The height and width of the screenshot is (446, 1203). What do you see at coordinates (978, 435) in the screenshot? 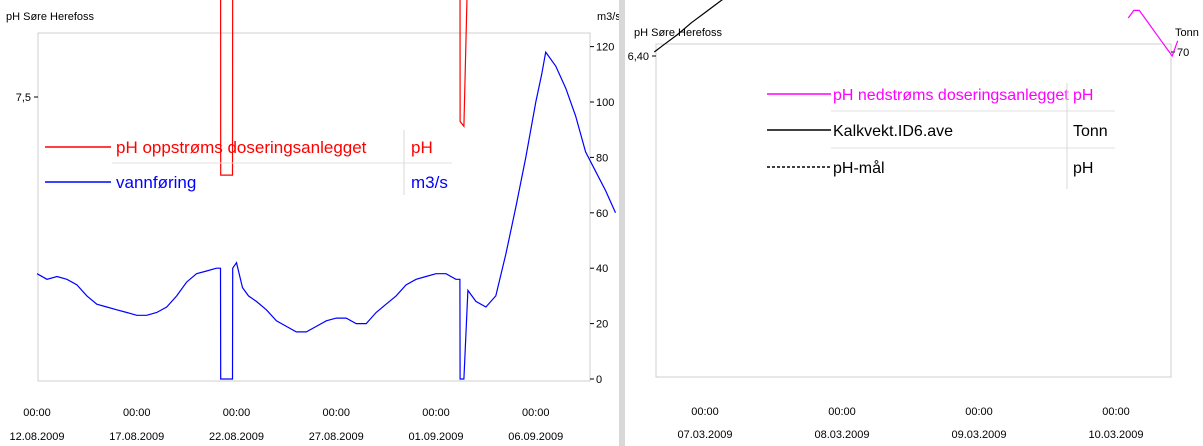
I see `x-tick-date: 09.03.2009` at bounding box center [978, 435].